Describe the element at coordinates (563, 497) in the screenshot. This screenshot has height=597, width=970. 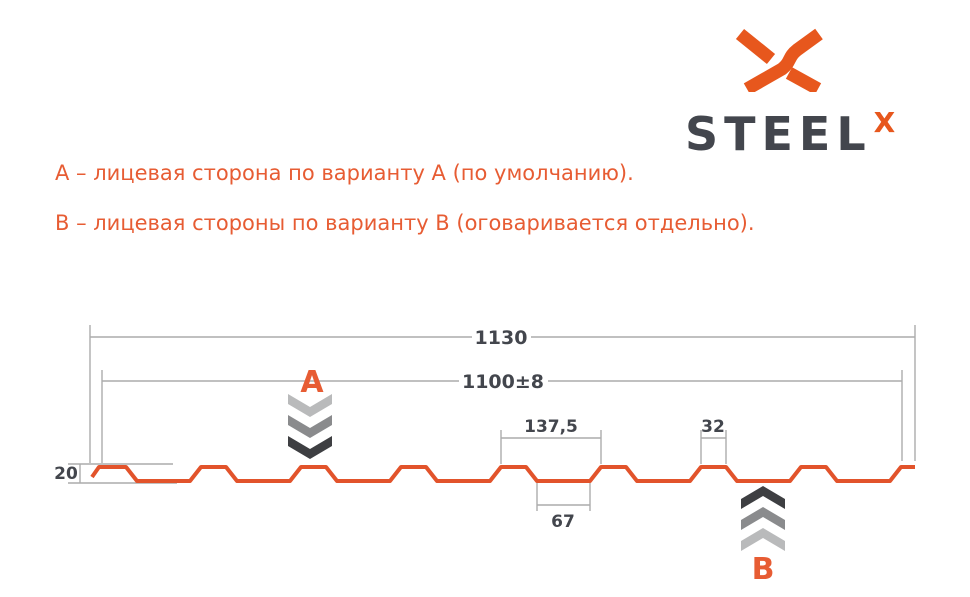
I see `dimension-valley-width` at that location.